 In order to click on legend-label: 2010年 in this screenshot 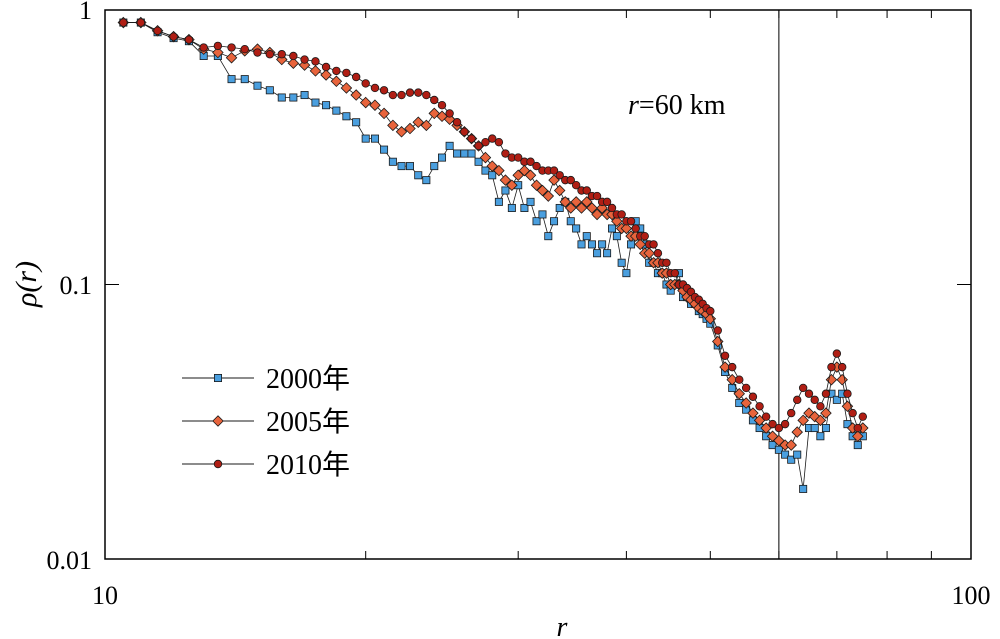, I will do `click(308, 465)`.